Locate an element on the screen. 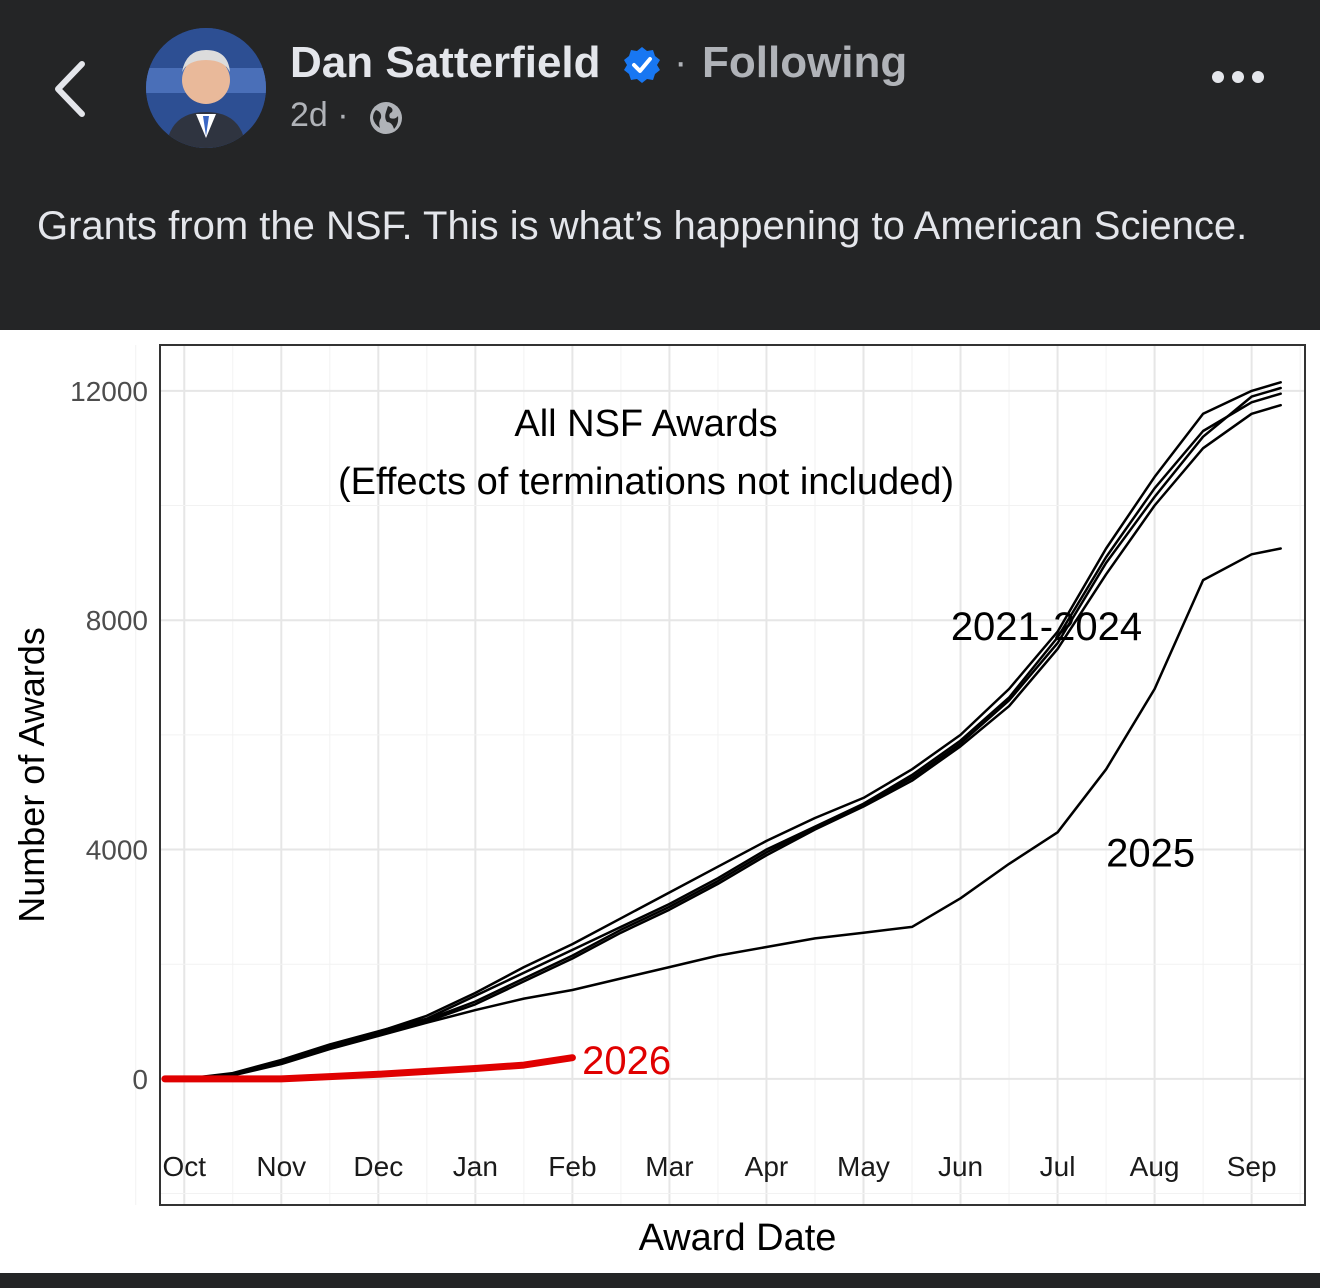 The height and width of the screenshot is (1288, 1320). more-options-icon is located at coordinates (1252, 88).